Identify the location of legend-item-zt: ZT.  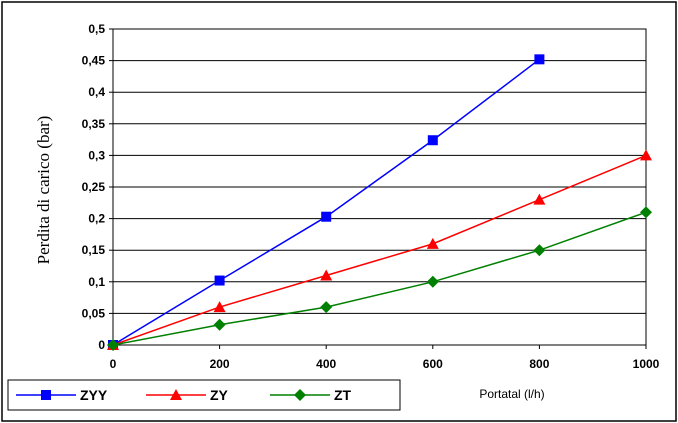
(311, 395).